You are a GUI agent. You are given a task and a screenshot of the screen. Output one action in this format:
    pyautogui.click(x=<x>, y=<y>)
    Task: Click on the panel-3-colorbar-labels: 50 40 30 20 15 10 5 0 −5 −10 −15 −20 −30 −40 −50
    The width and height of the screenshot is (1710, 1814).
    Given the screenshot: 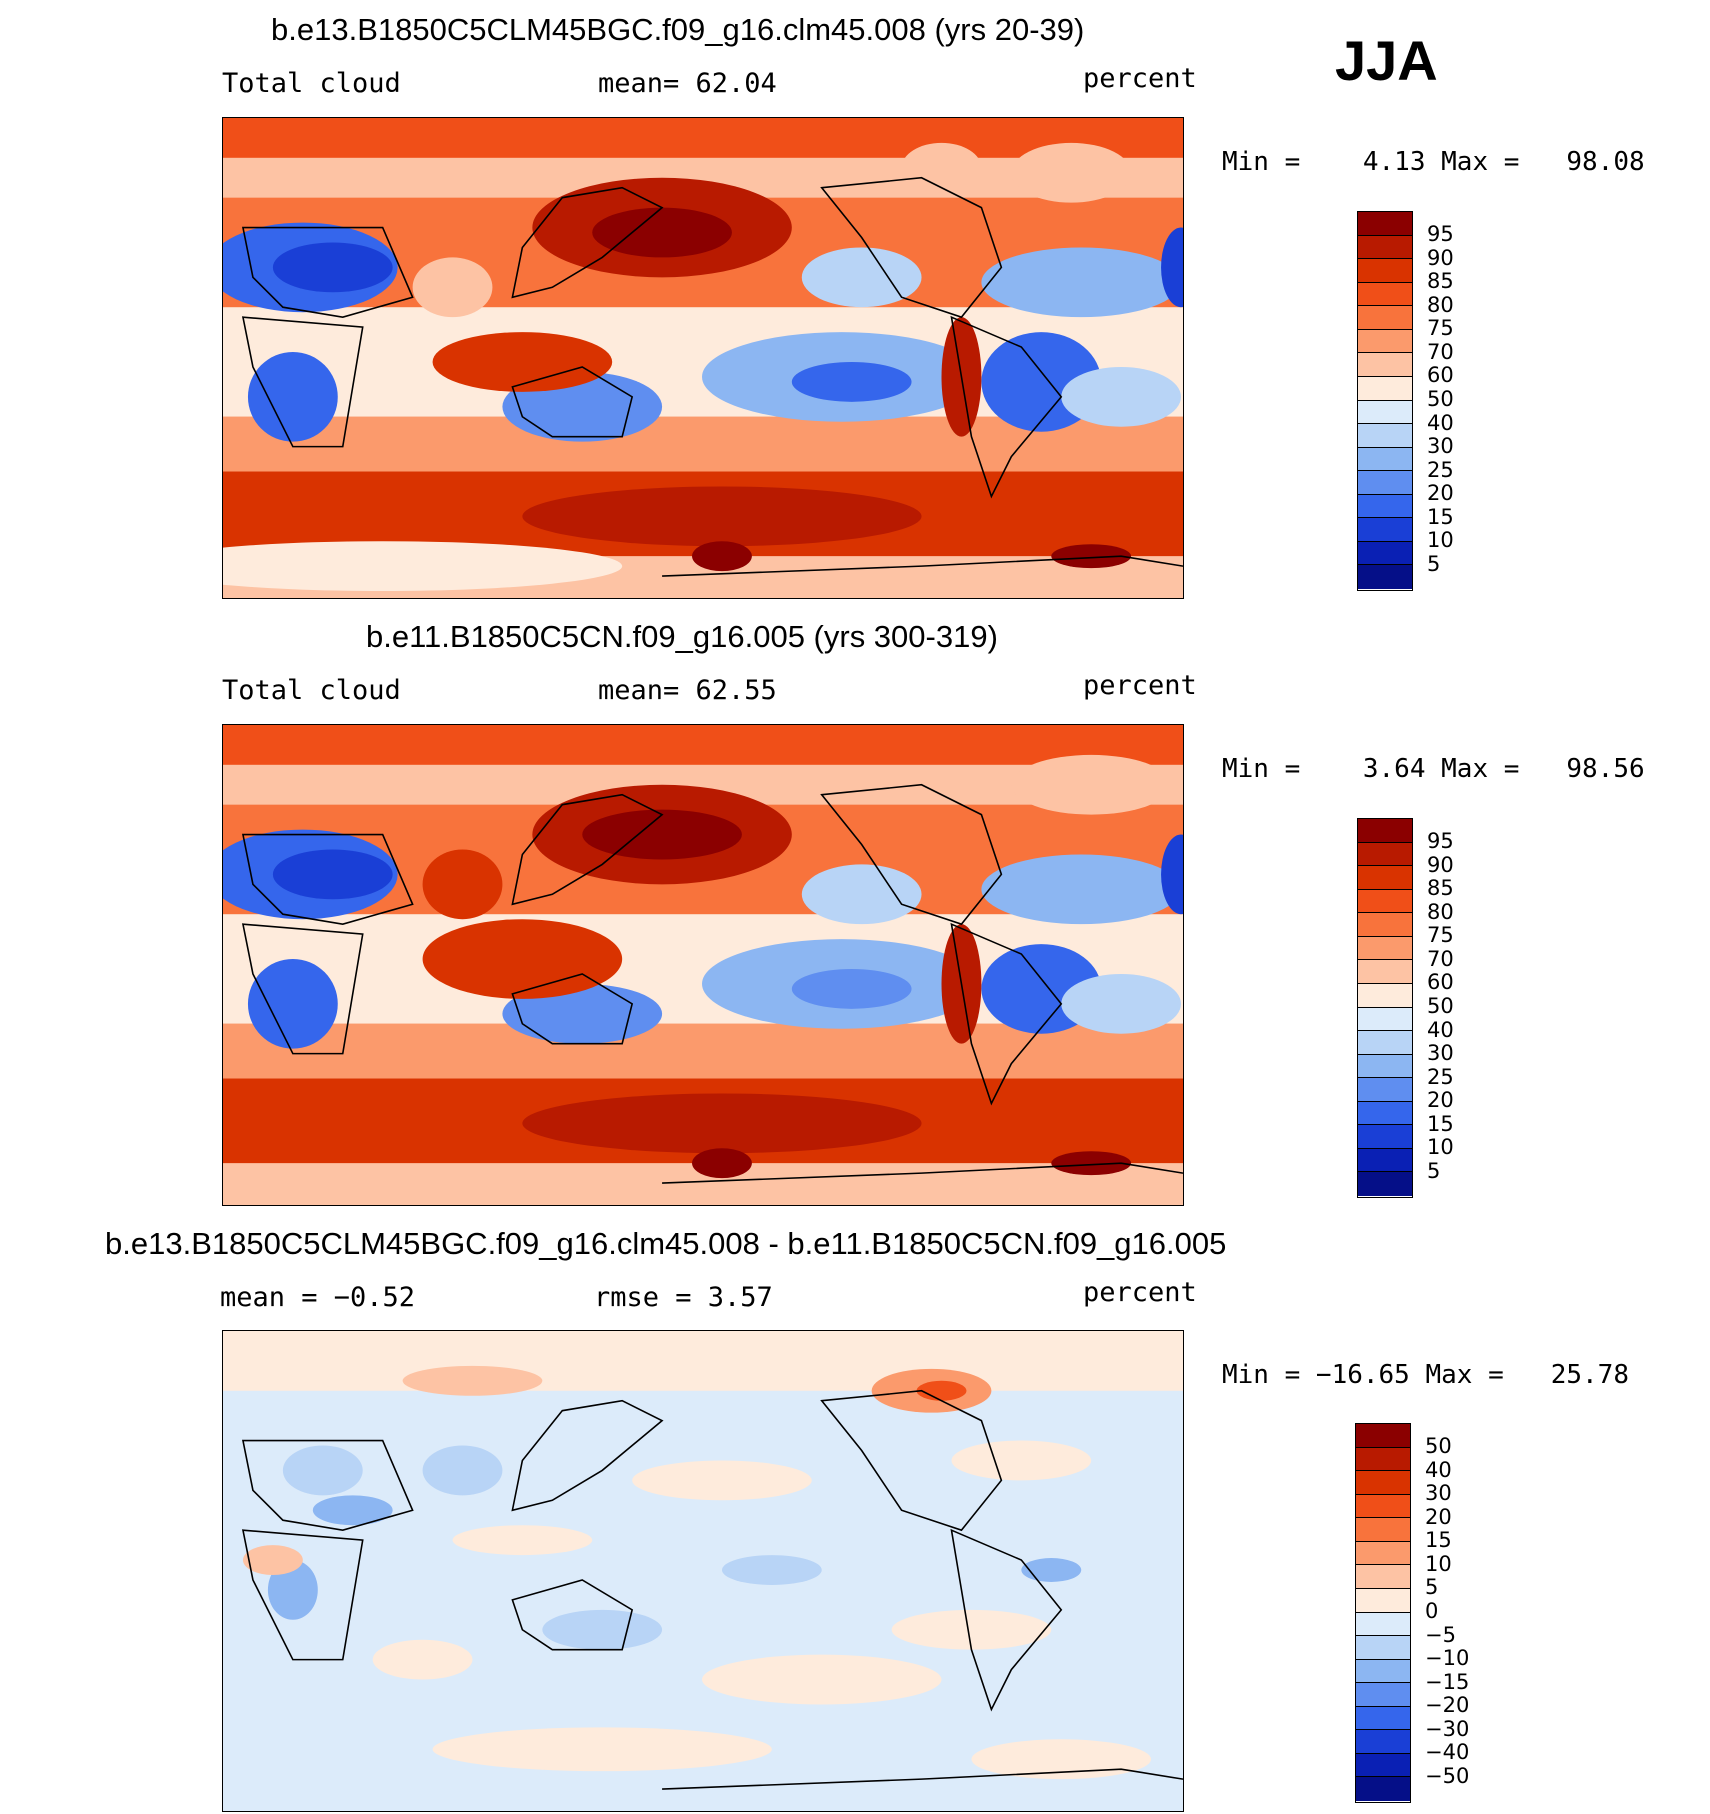 What is the action you would take?
    pyautogui.click(x=1460, y=1615)
    